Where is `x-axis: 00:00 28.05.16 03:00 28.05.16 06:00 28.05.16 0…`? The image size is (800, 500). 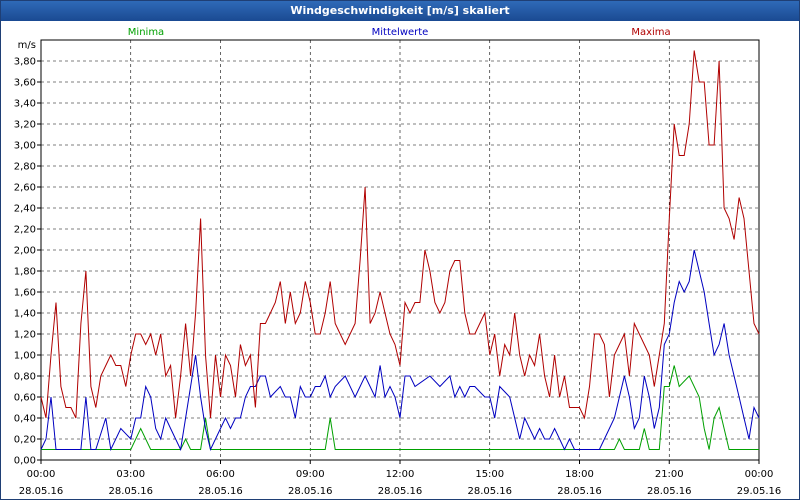
x-axis: 00:00 28.05.16 03:00 28.05.16 06:00 28.05.16 0… is located at coordinates (400, 478).